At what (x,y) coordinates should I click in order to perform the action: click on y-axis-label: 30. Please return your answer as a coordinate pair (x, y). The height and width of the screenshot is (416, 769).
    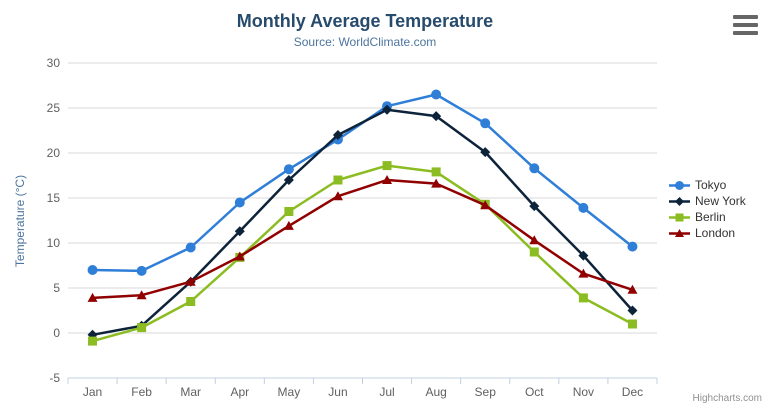
    Looking at the image, I should click on (54, 63).